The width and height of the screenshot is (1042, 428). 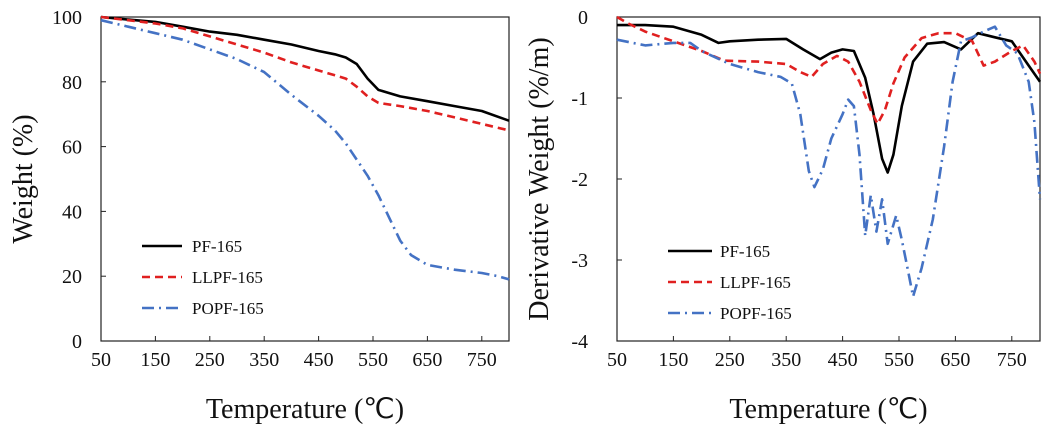 What do you see at coordinates (579, 99) in the screenshot?
I see `y-tick-label: -1` at bounding box center [579, 99].